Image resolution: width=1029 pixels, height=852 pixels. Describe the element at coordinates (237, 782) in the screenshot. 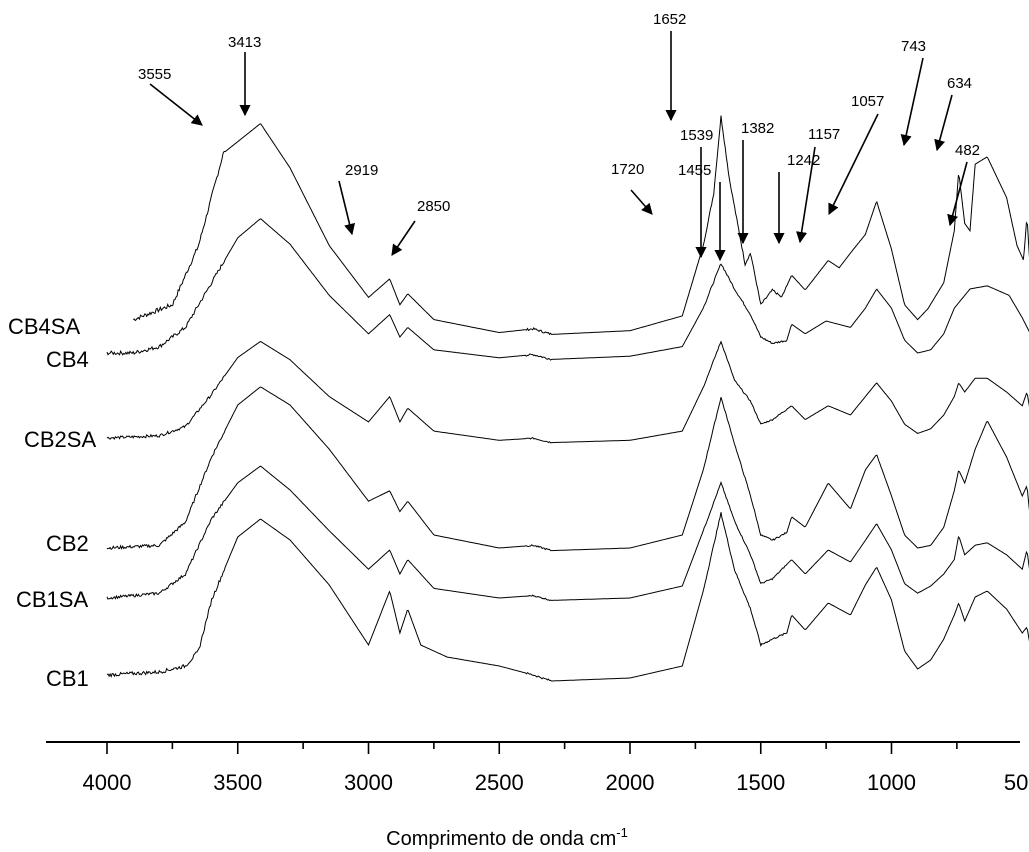

I see `x-tick-label: 3500` at that location.